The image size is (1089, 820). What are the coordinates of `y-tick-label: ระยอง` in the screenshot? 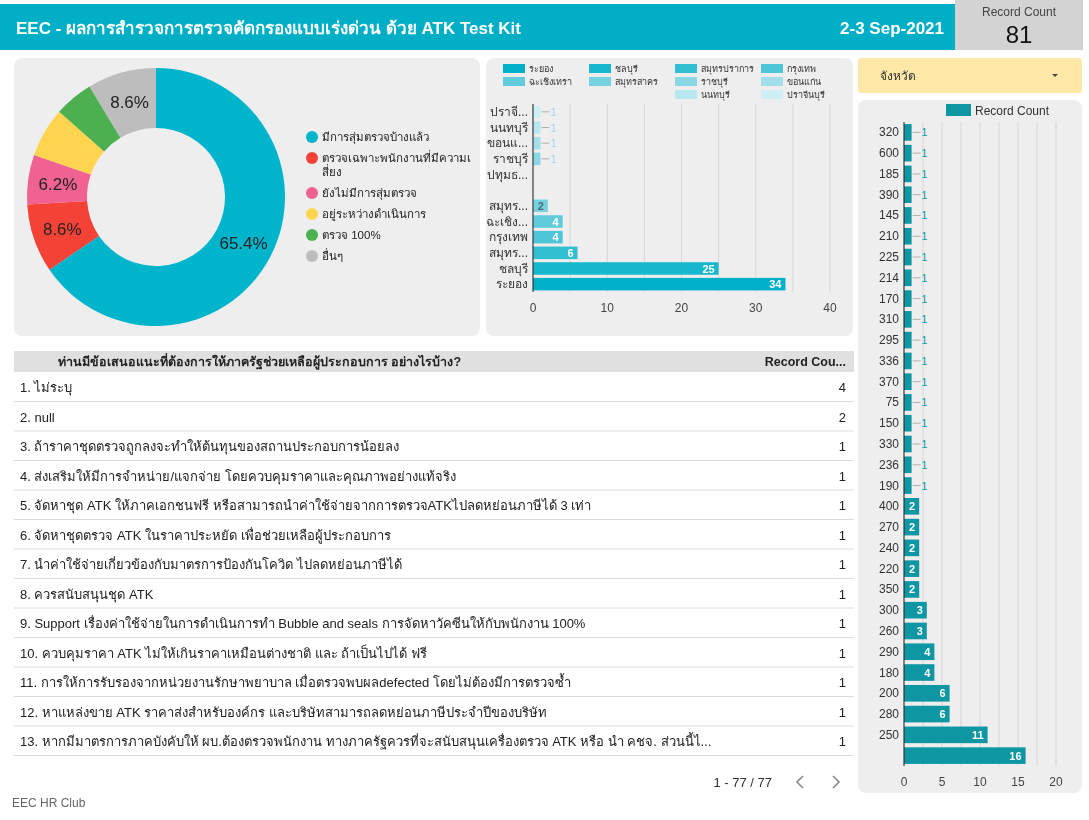 It's located at (512, 284).